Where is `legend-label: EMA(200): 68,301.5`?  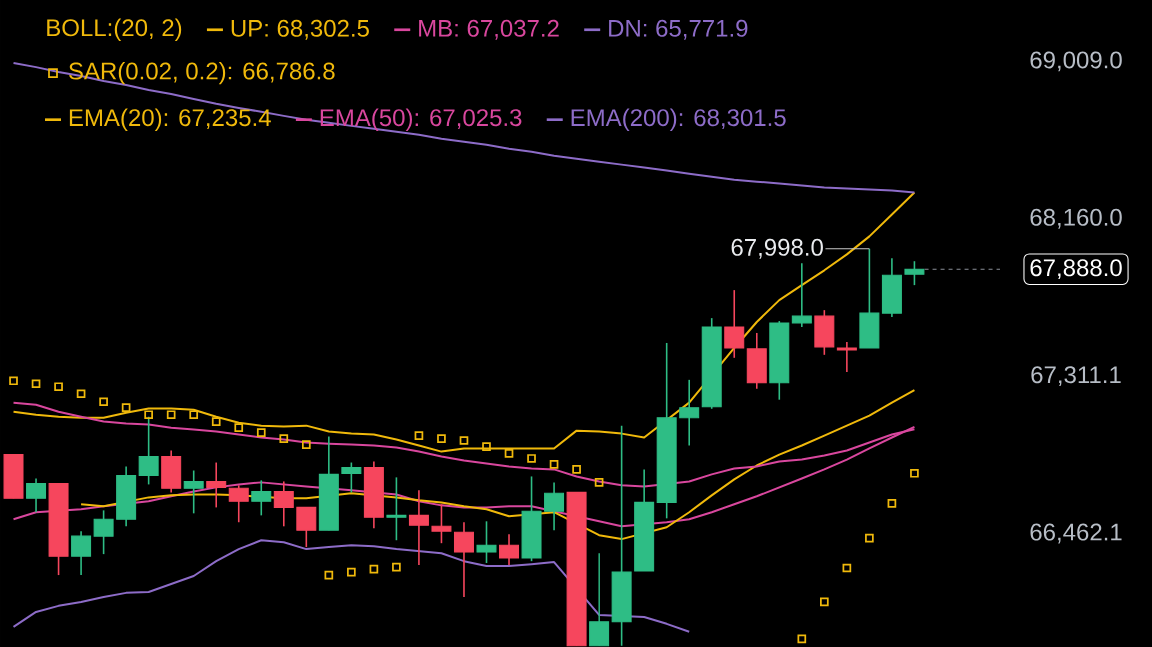
legend-label: EMA(200): 68,301.5 is located at coordinates (678, 119).